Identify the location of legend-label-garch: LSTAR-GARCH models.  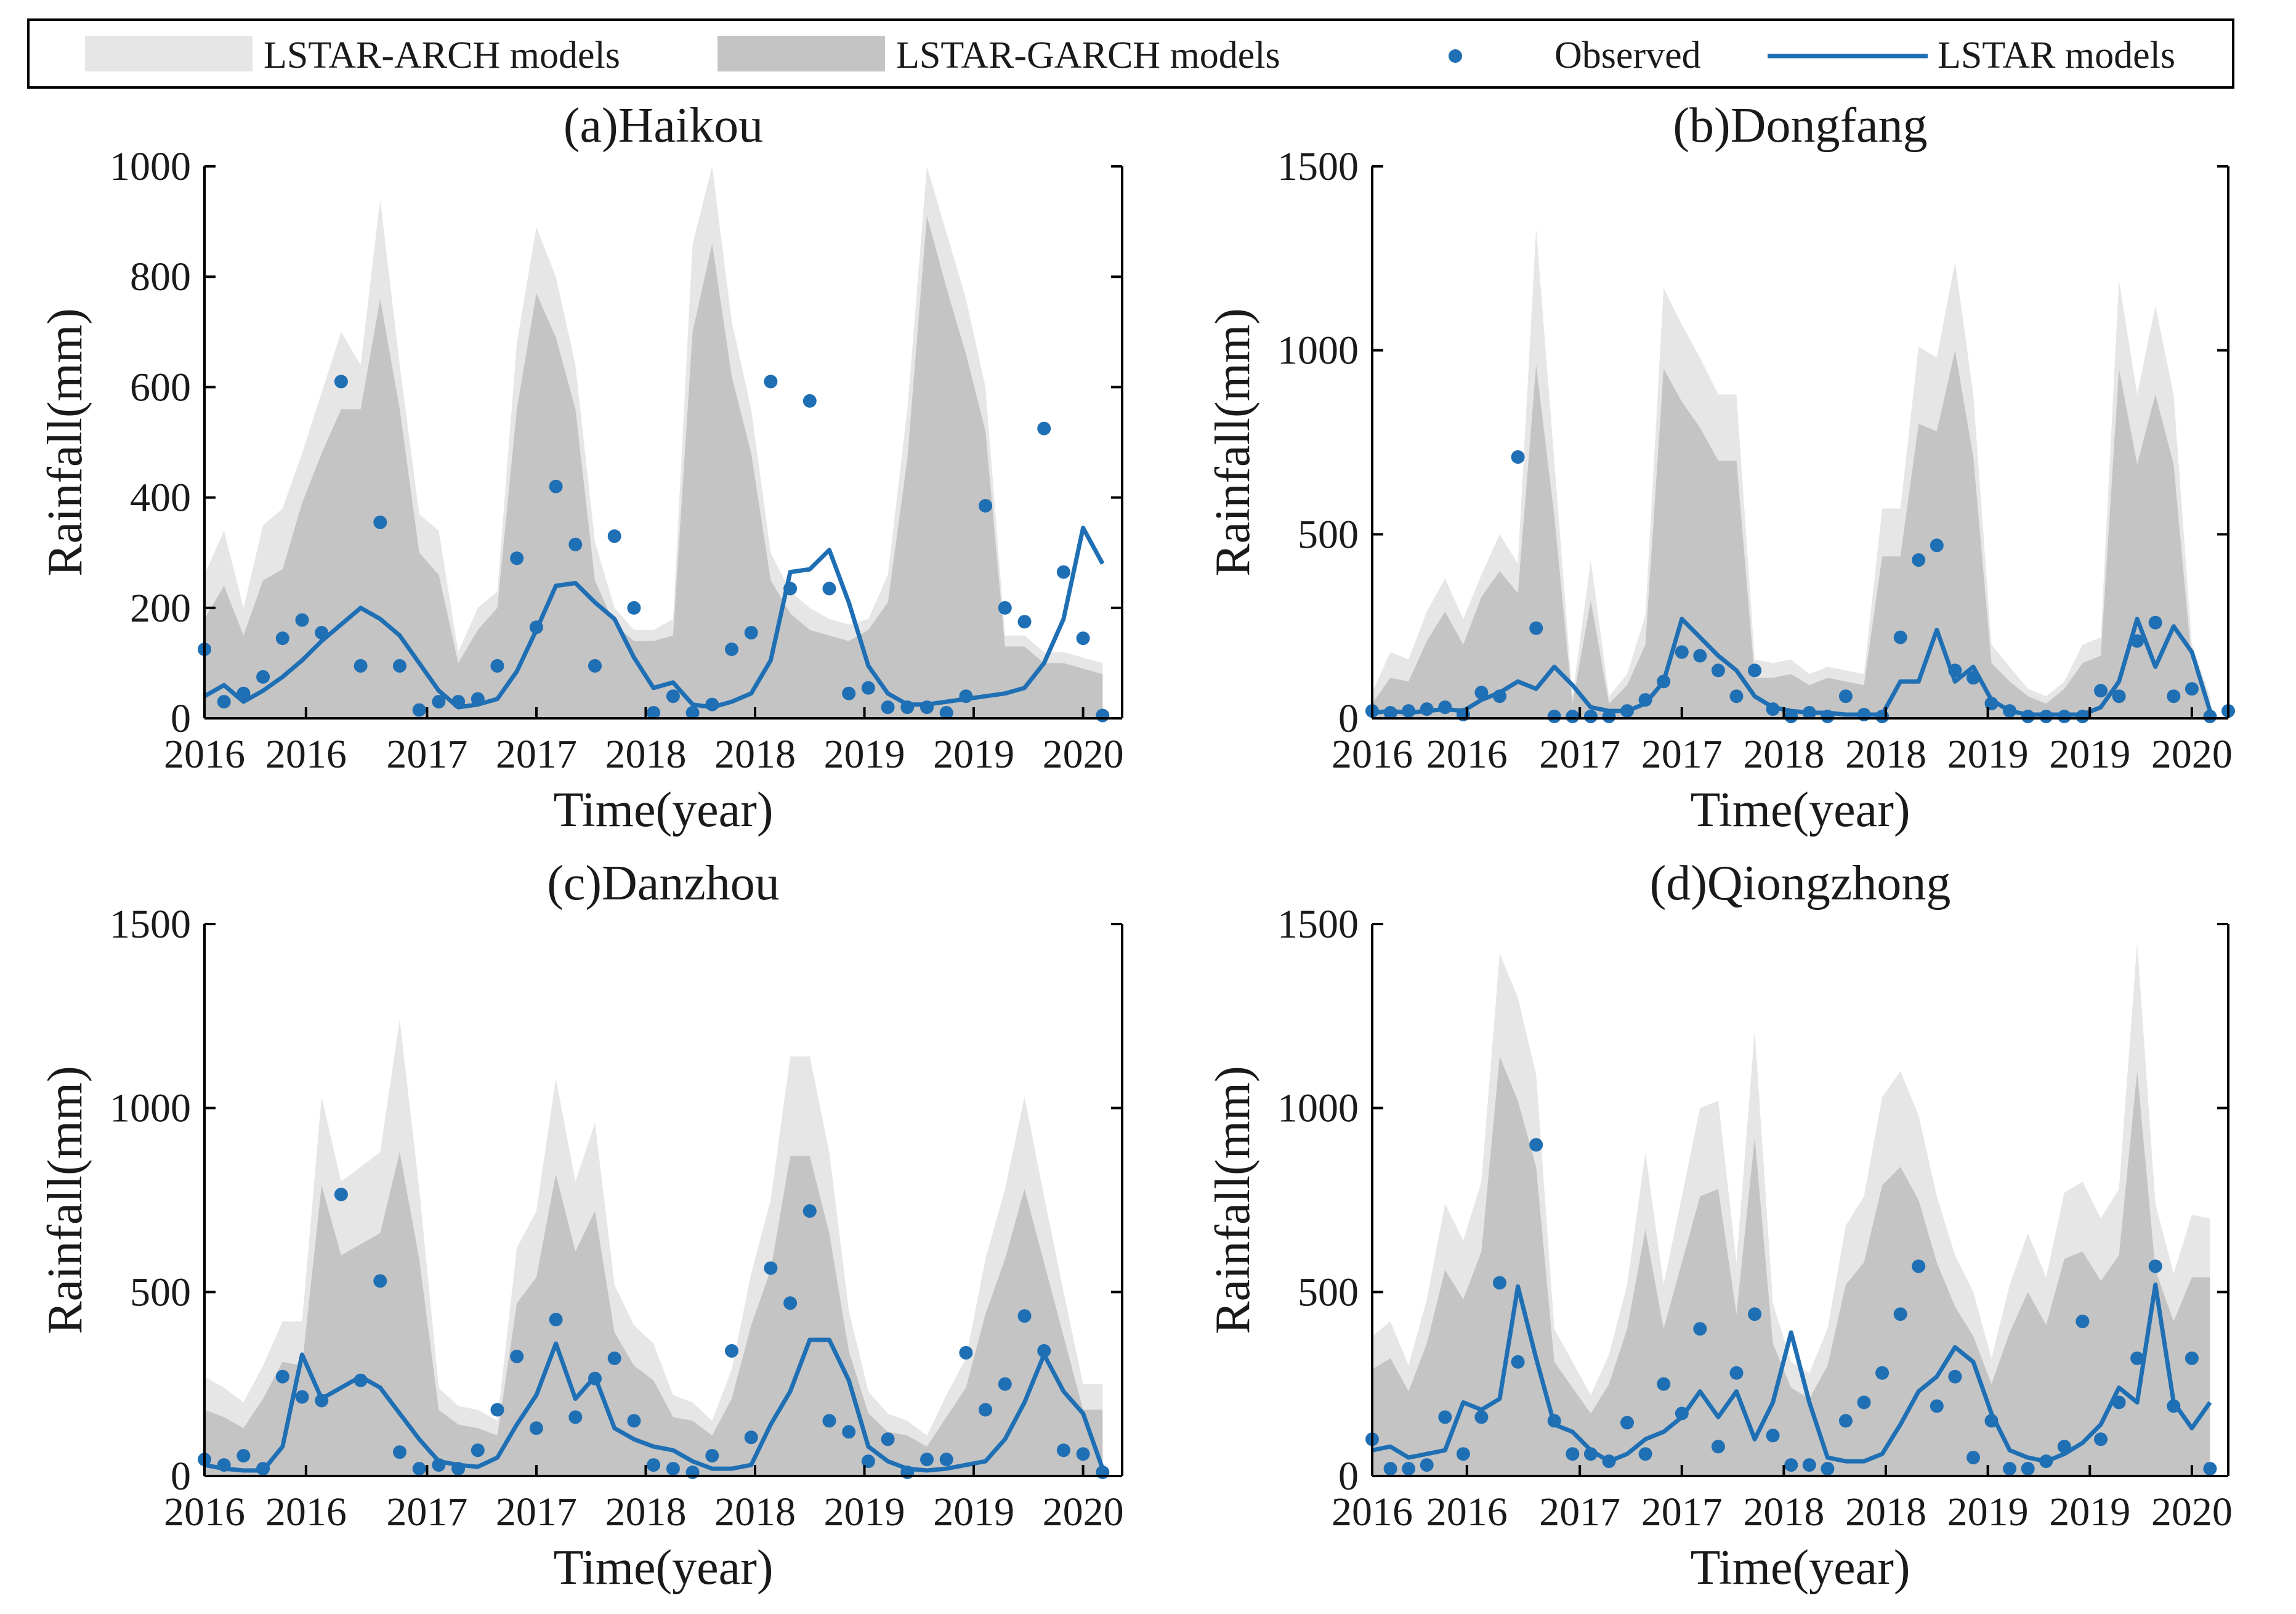
(1088, 55).